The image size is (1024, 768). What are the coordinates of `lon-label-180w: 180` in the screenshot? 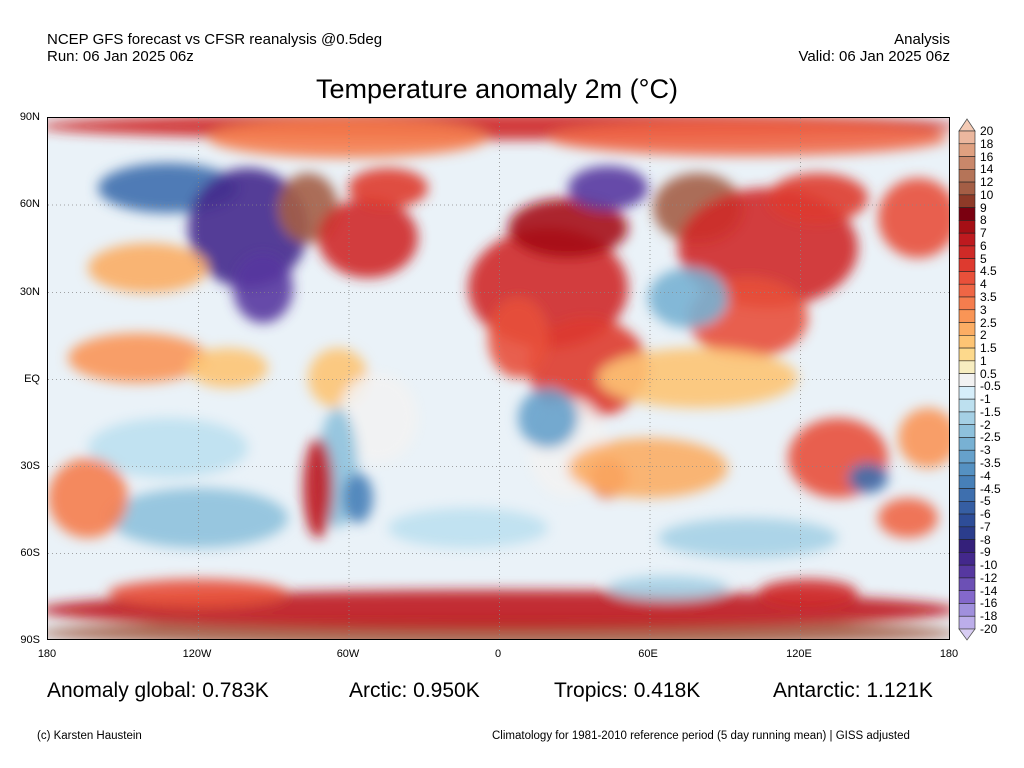 It's located at (47, 654).